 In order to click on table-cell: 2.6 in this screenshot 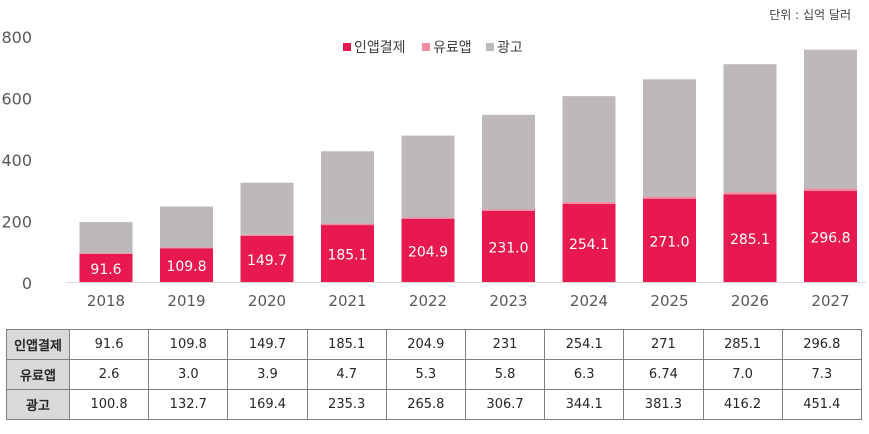, I will do `click(109, 374)`.